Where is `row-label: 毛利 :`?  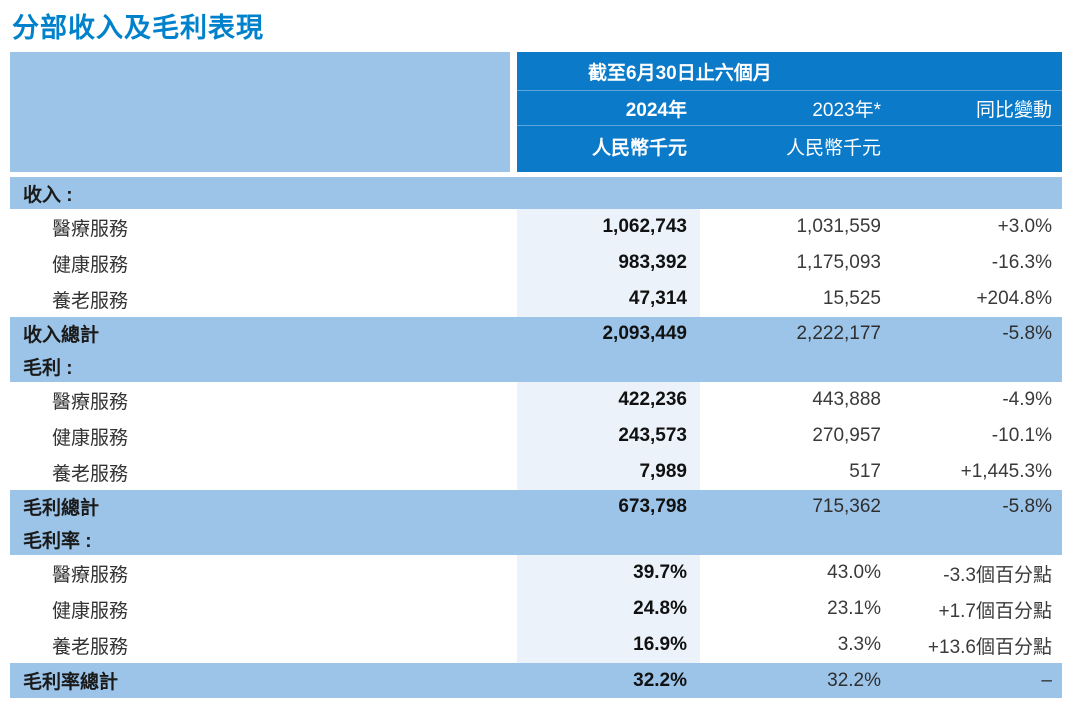 row-label: 毛利 : is located at coordinates (48, 368).